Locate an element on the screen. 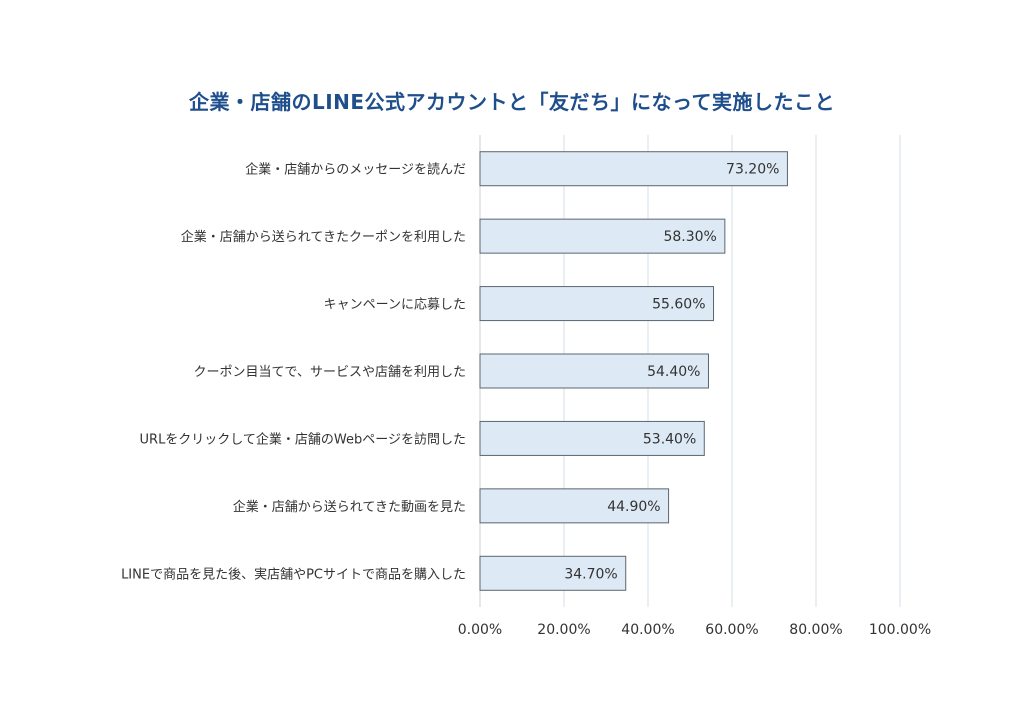  x-tick-label-3: 60.00% is located at coordinates (731, 630).